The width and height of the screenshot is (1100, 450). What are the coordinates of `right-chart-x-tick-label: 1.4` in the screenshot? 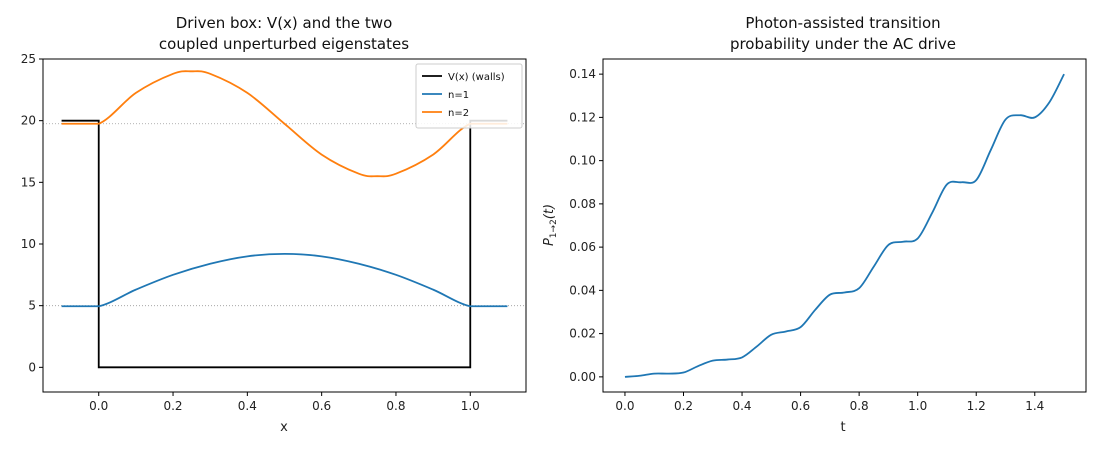 It's located at (1034, 406).